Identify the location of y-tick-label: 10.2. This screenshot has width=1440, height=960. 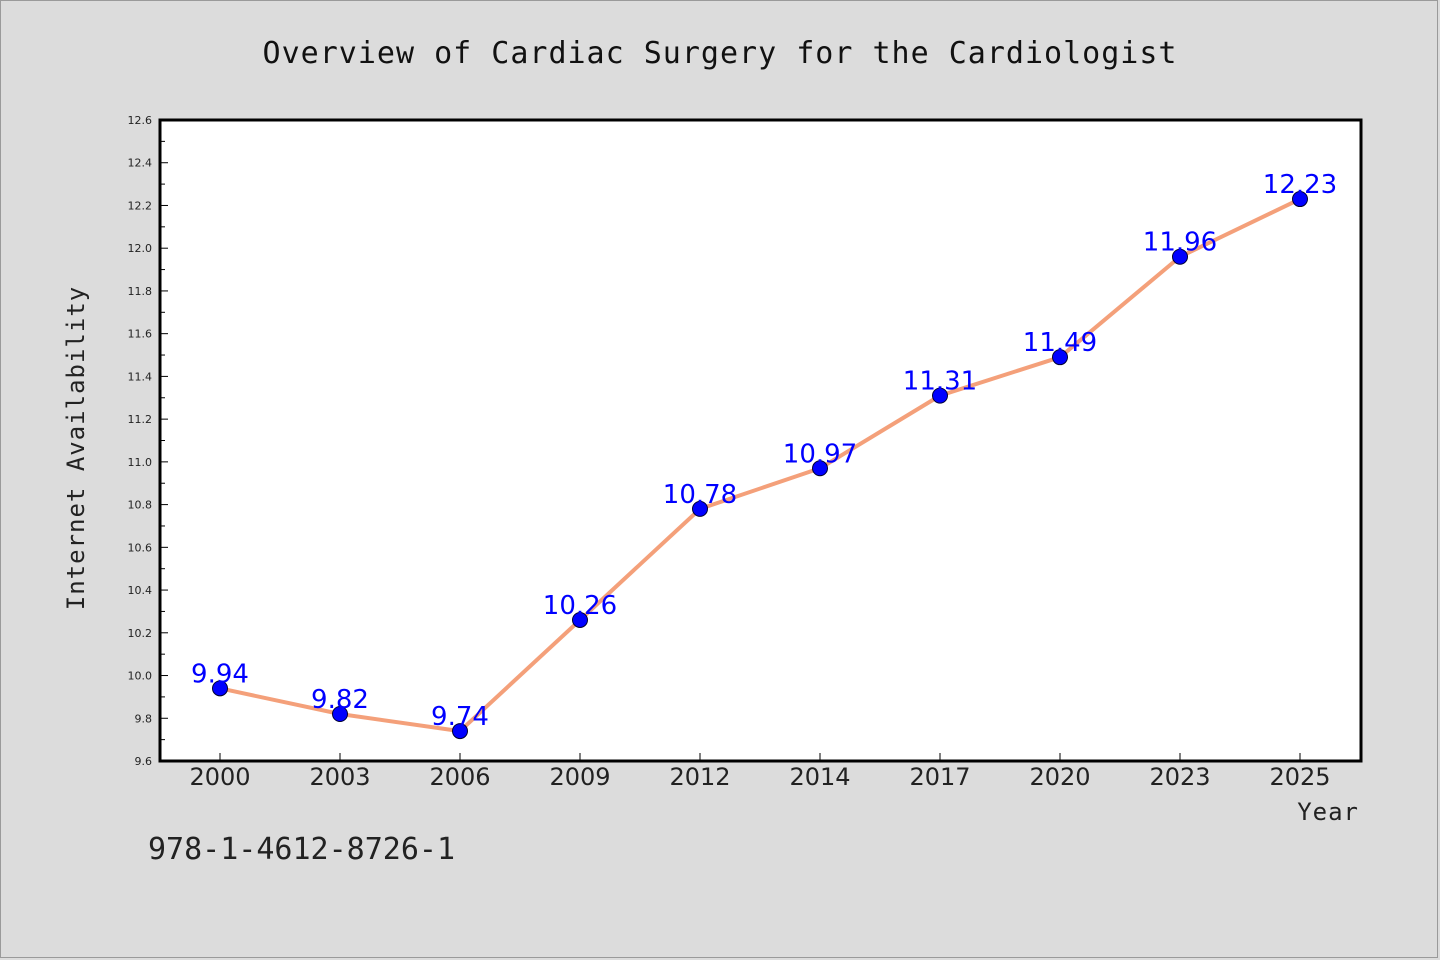
(140, 633).